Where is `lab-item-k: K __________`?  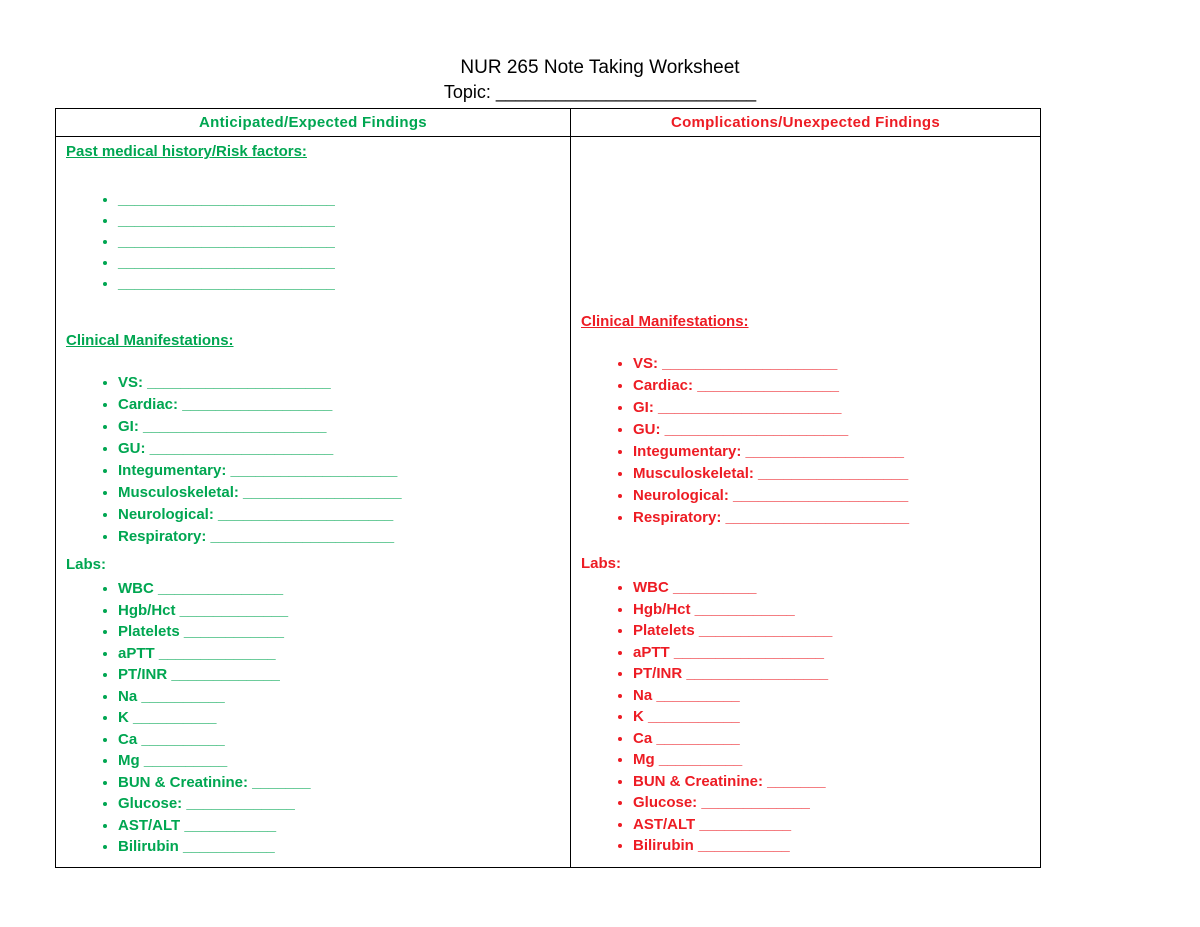 lab-item-k: K __________ is located at coordinates (339, 718).